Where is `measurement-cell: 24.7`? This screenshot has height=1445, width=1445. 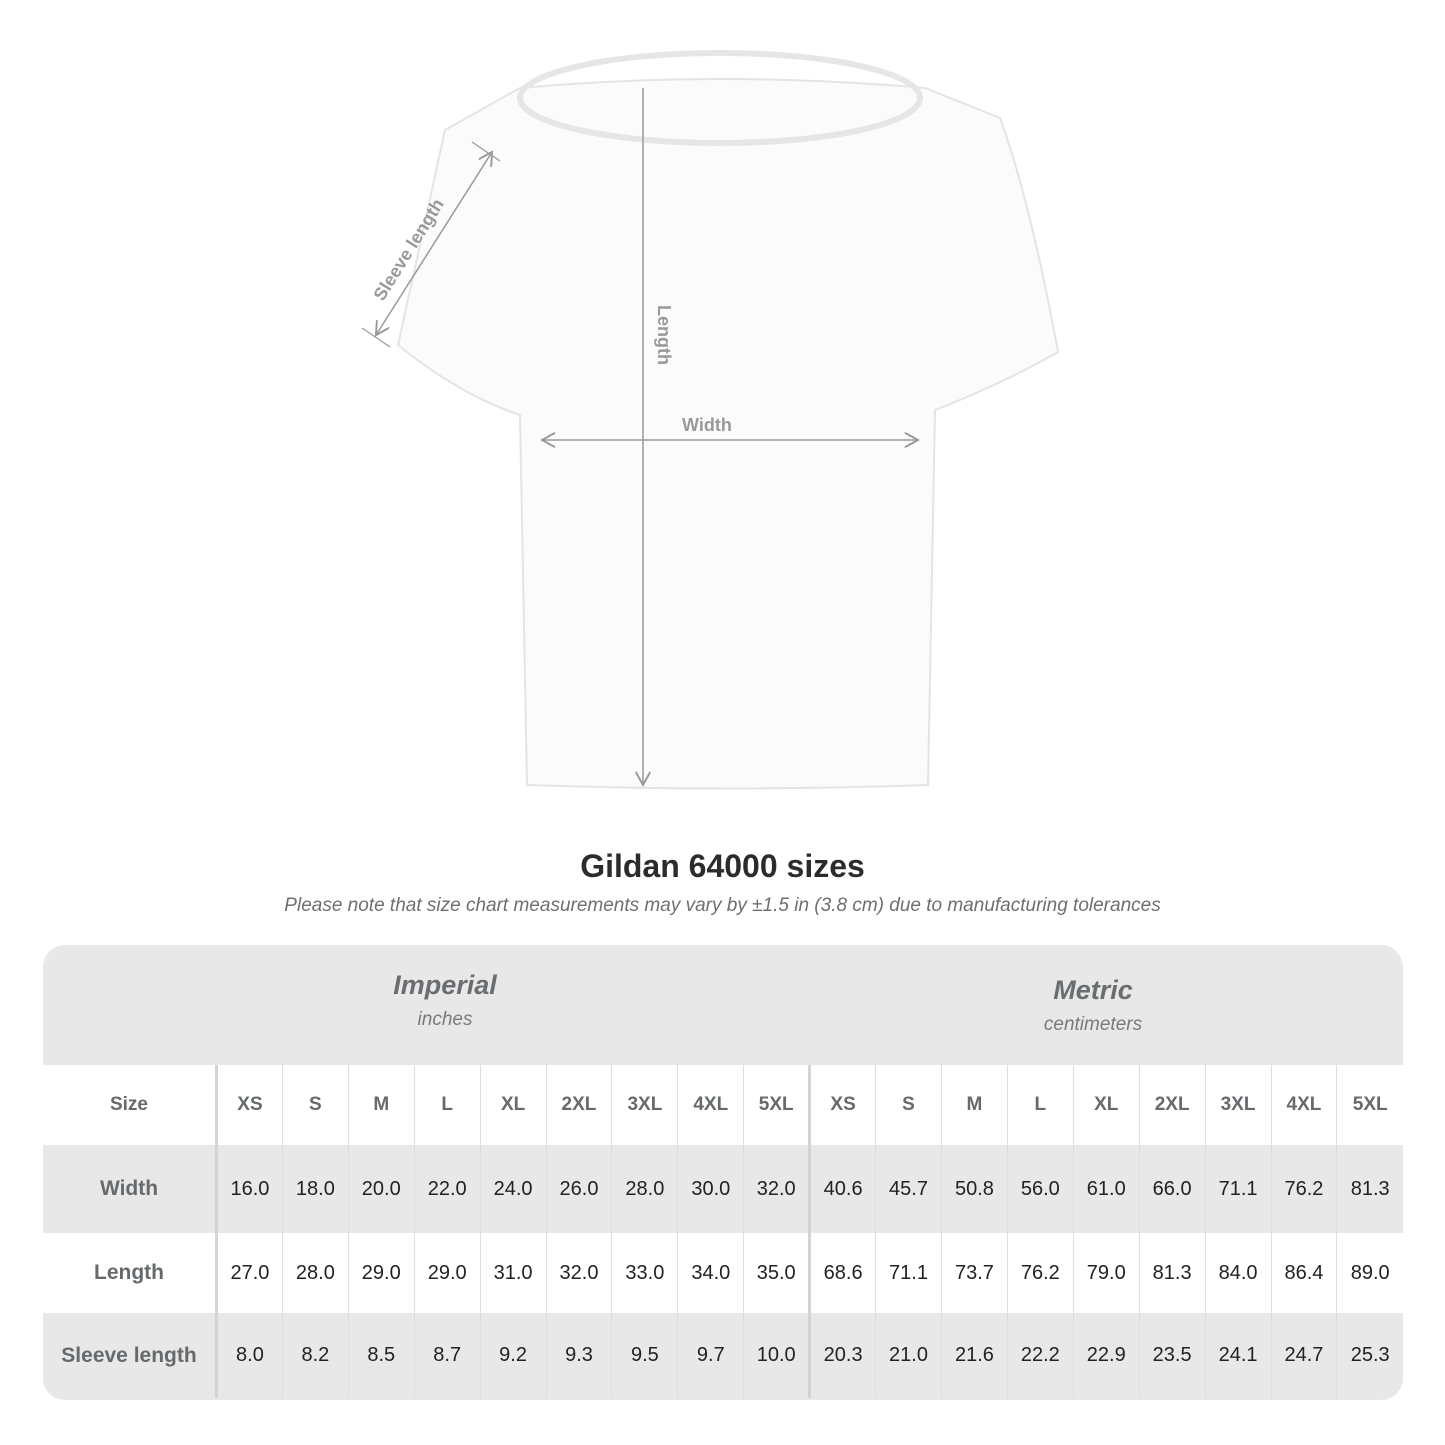
measurement-cell: 24.7 is located at coordinates (1303, 1355).